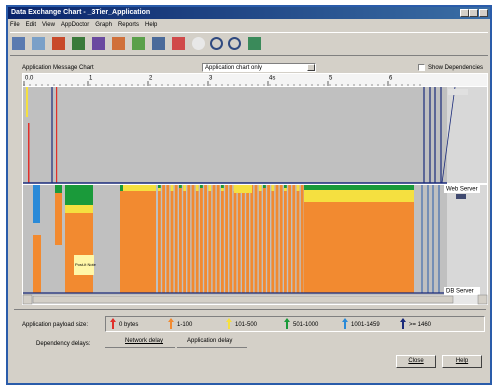  I want to click on ruler-label: 6, so click(391, 79).